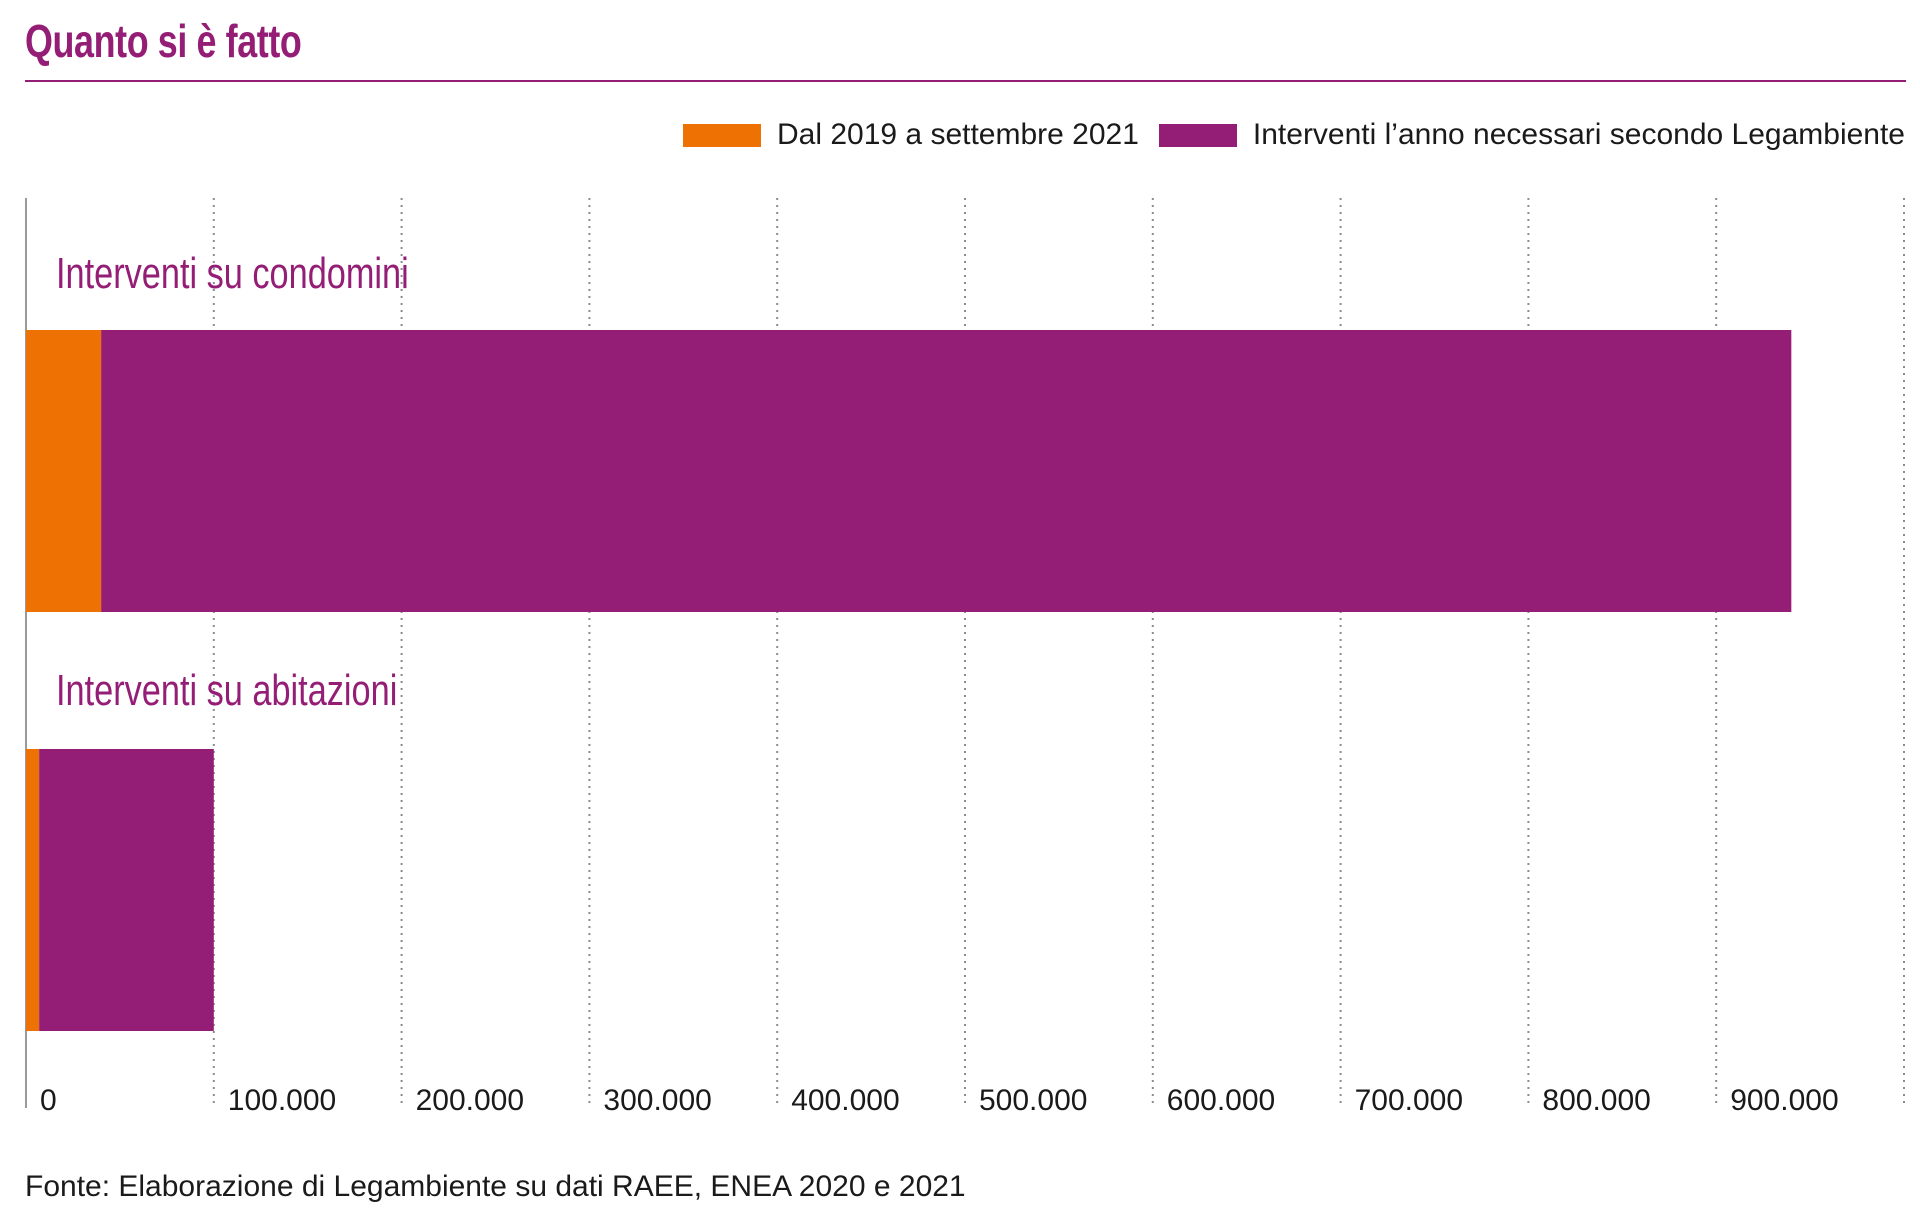 The image size is (1920, 1225). Describe the element at coordinates (226, 690) in the screenshot. I see `category-label-1: Interventi su abitazioni` at that location.